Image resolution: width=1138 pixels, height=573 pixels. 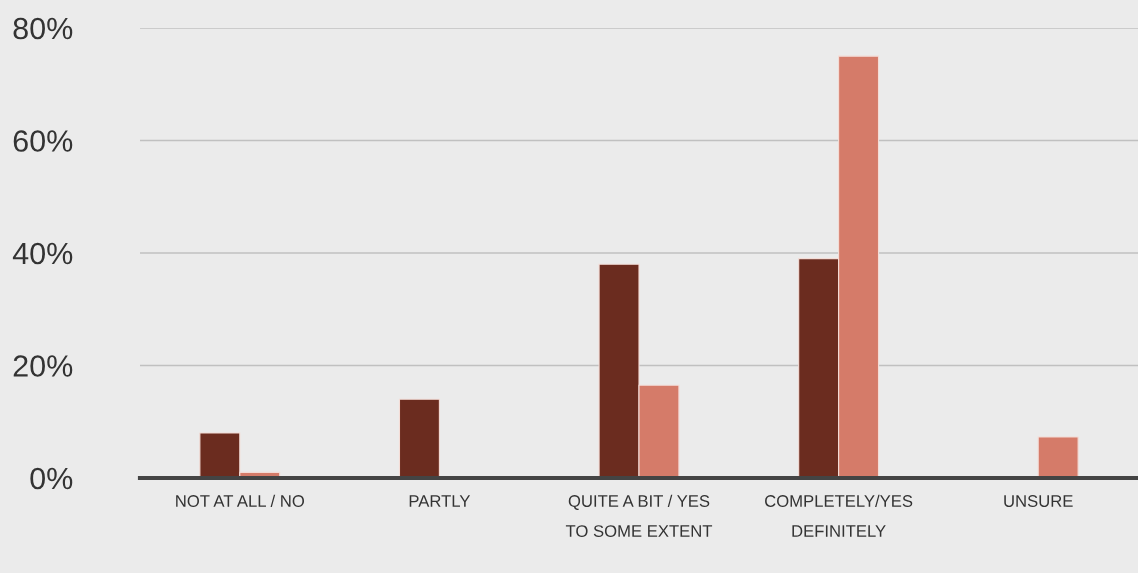 I want to click on y-tick-label: 20%, so click(x=43, y=366).